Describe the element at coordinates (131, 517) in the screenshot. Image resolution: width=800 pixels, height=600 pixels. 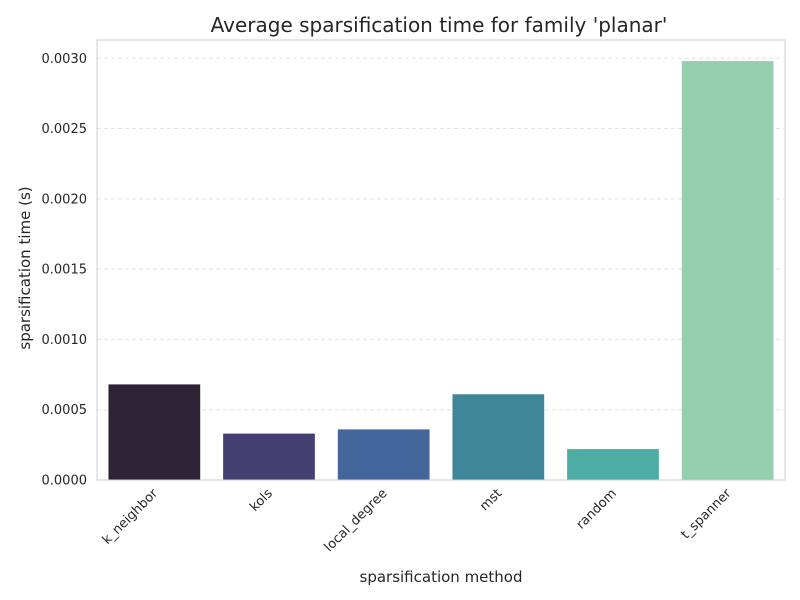
I see `x-tick-label-k_neighbor: k_neighbor` at that location.